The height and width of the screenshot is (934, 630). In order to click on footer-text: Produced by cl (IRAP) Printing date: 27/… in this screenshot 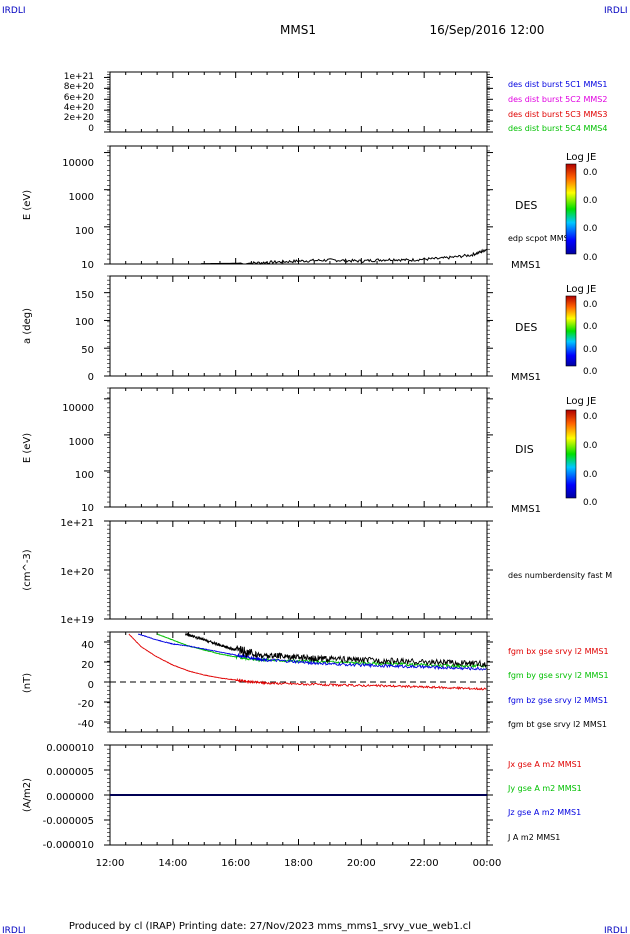, I will do `click(270, 926)`.